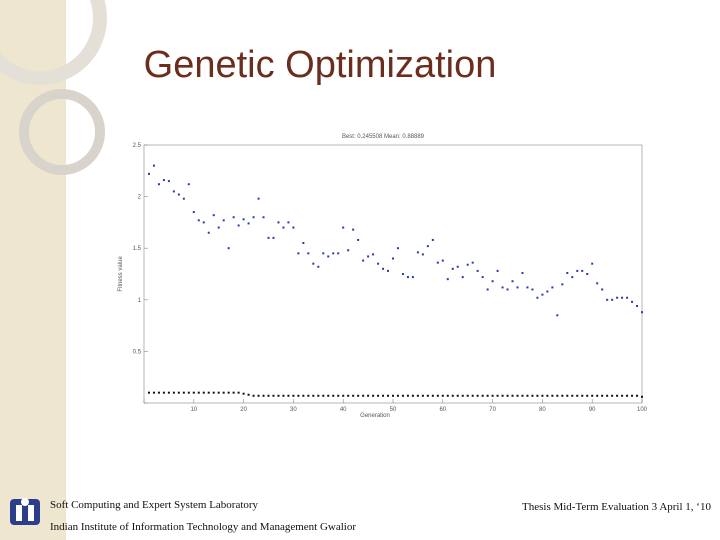  Describe the element at coordinates (320, 65) in the screenshot. I see `slide-title: Genetic Optimization` at that location.